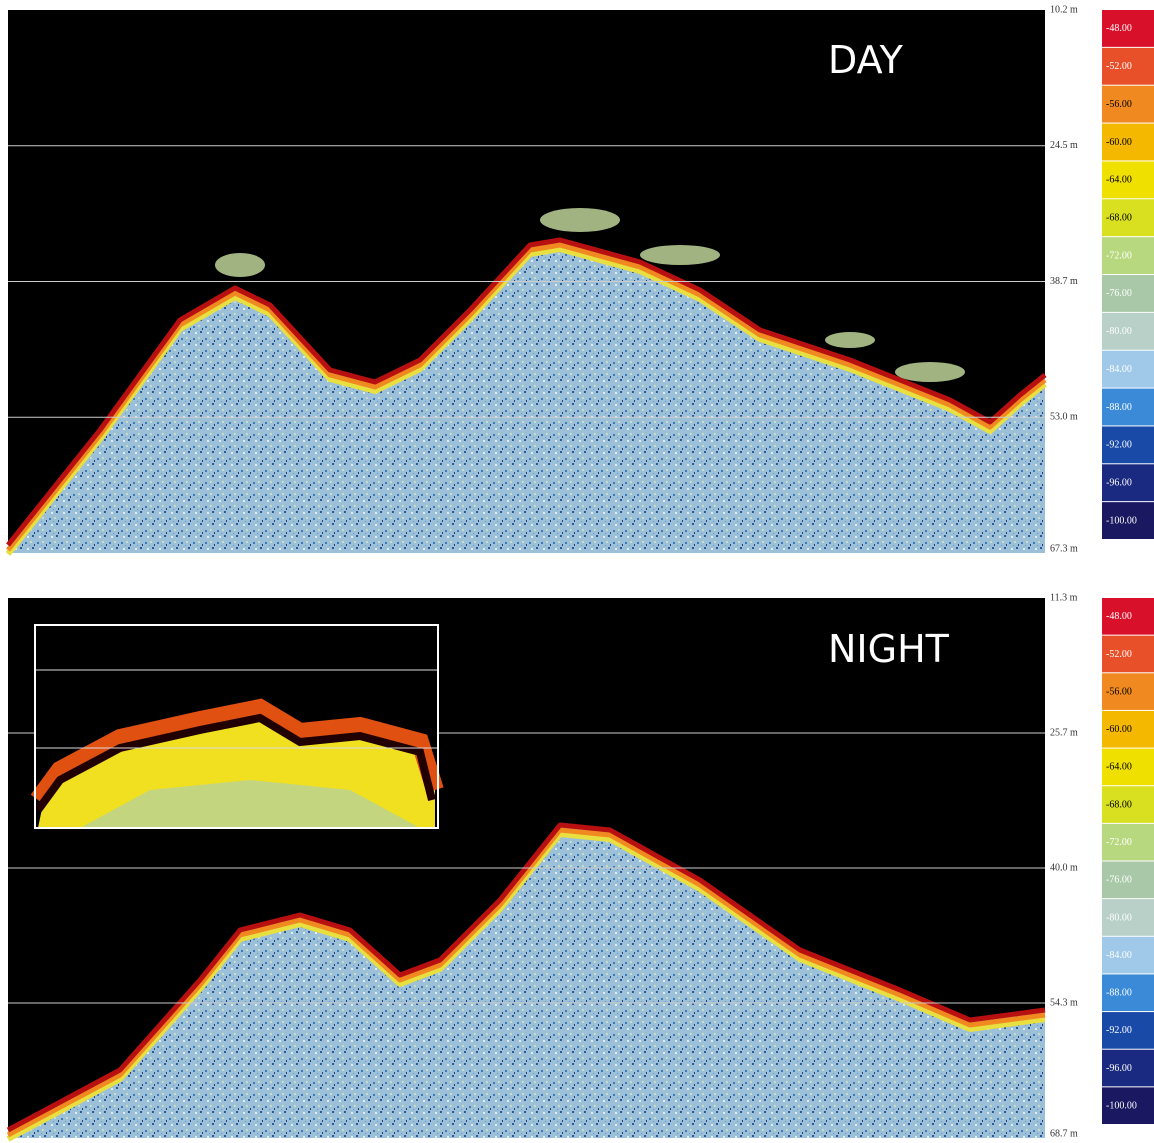 Image resolution: width=1154 pixels, height=1143 pixels. Describe the element at coordinates (1064, 548) in the screenshot. I see `depth-label: 67.3 m` at that location.